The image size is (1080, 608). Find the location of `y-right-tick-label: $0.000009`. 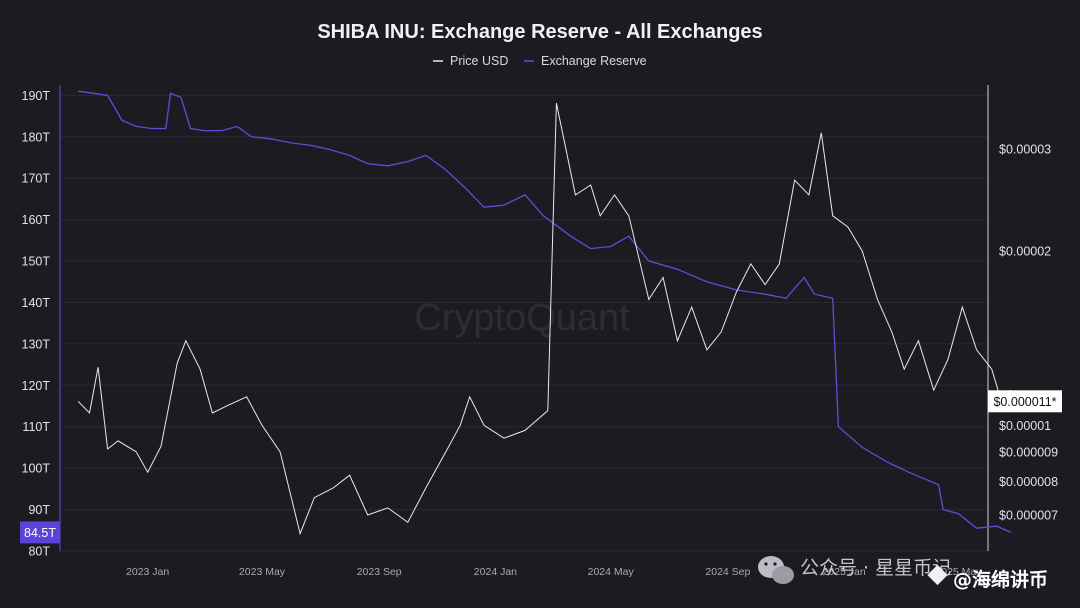

y-right-tick-label: $0.000009 is located at coordinates (1028, 452).